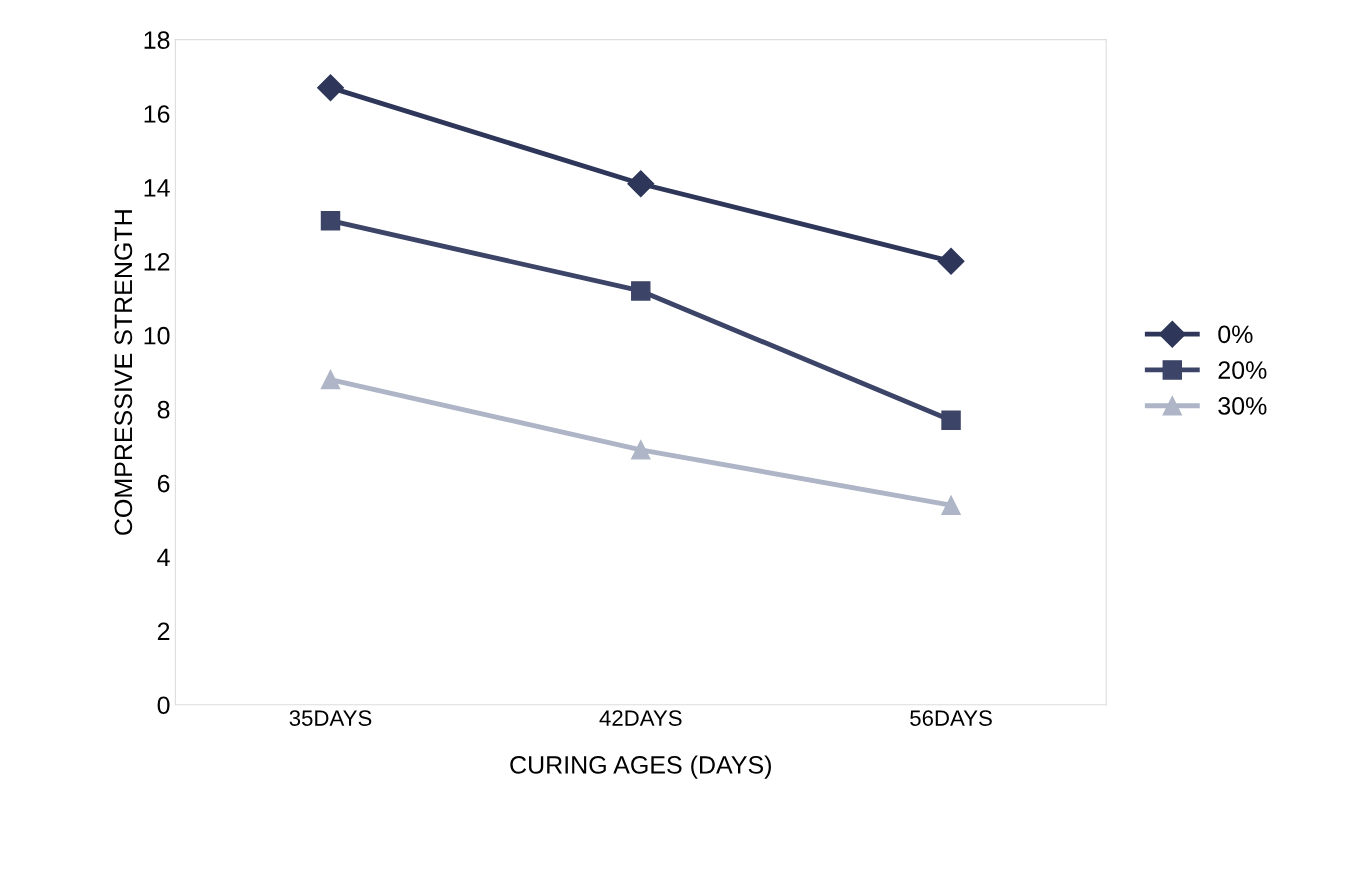  I want to click on y-tick-label: 18, so click(157, 40).